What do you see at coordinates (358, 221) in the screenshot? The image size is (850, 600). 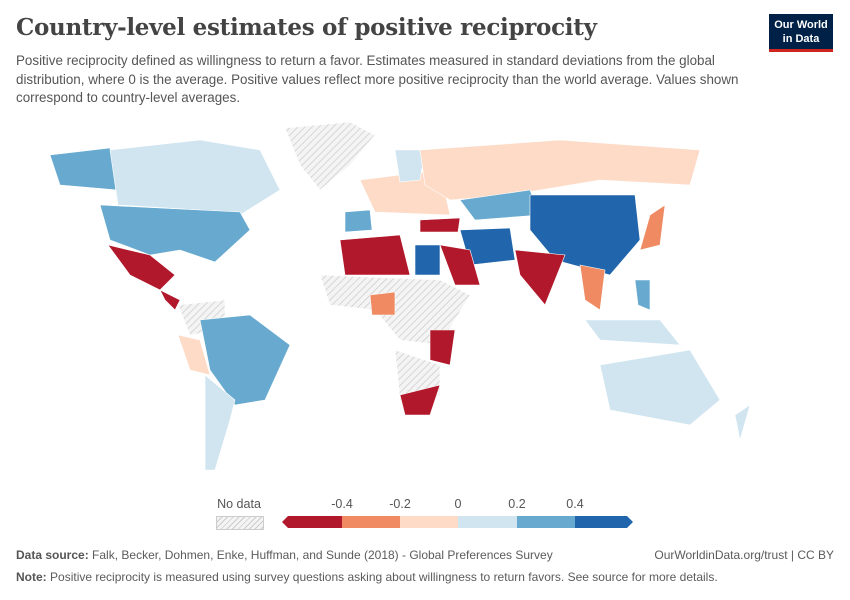 I see `country-iberia` at bounding box center [358, 221].